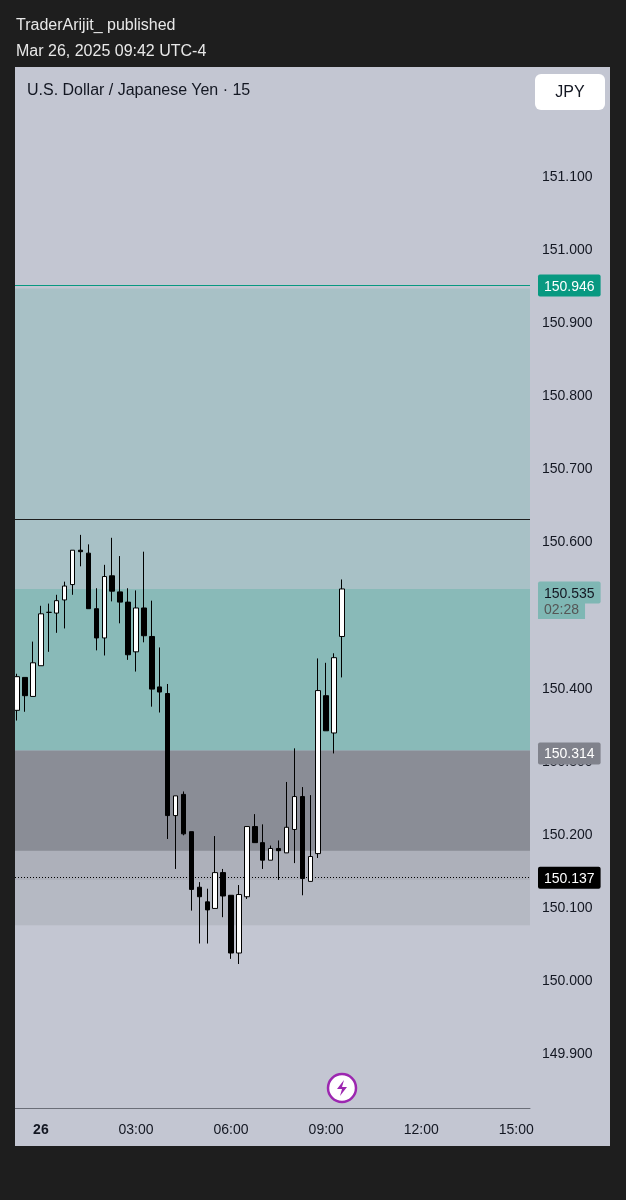 Image resolution: width=626 pixels, height=1200 pixels. Describe the element at coordinates (567, 175) in the screenshot. I see `y-tick-label: 151.100` at that location.